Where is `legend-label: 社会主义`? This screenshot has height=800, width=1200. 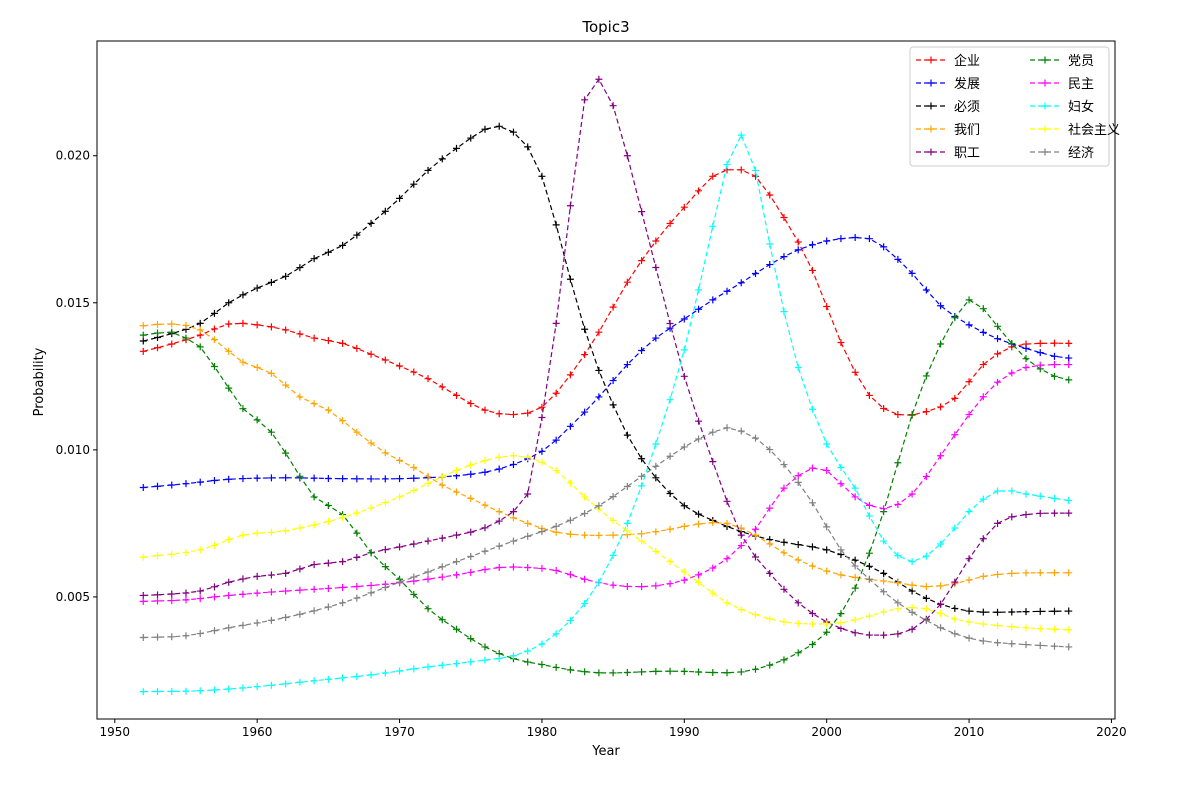
legend-label: 社会主义 is located at coordinates (1094, 130).